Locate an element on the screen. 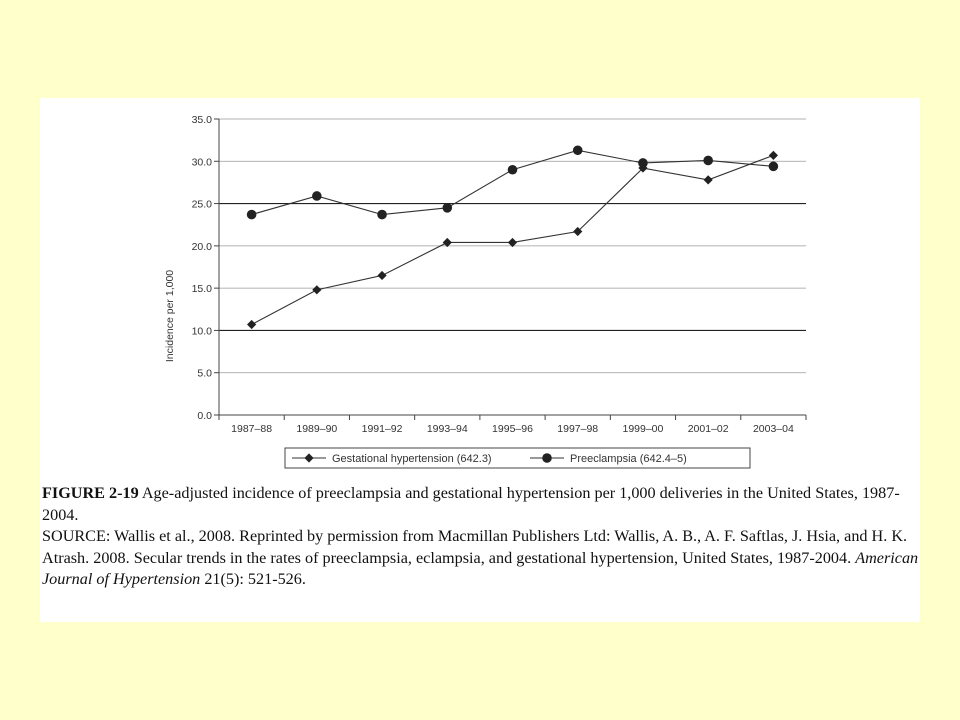 The image size is (960, 720). x-tick-label: 1999–00 is located at coordinates (642, 429).